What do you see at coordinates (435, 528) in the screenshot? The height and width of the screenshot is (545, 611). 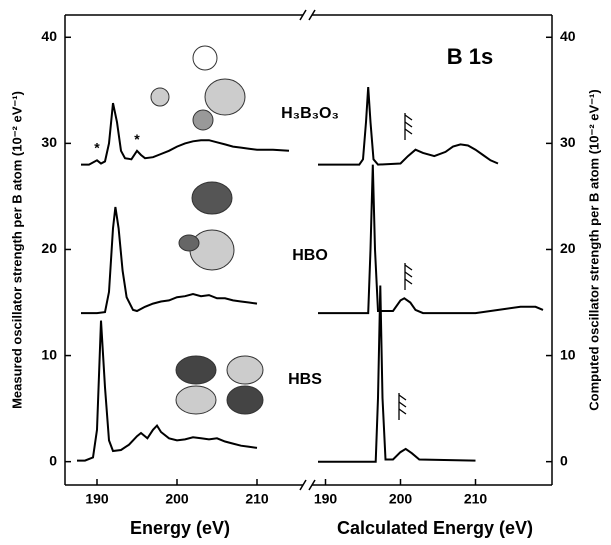 I see `x-axis-label: Calculated Energy (eV)` at bounding box center [435, 528].